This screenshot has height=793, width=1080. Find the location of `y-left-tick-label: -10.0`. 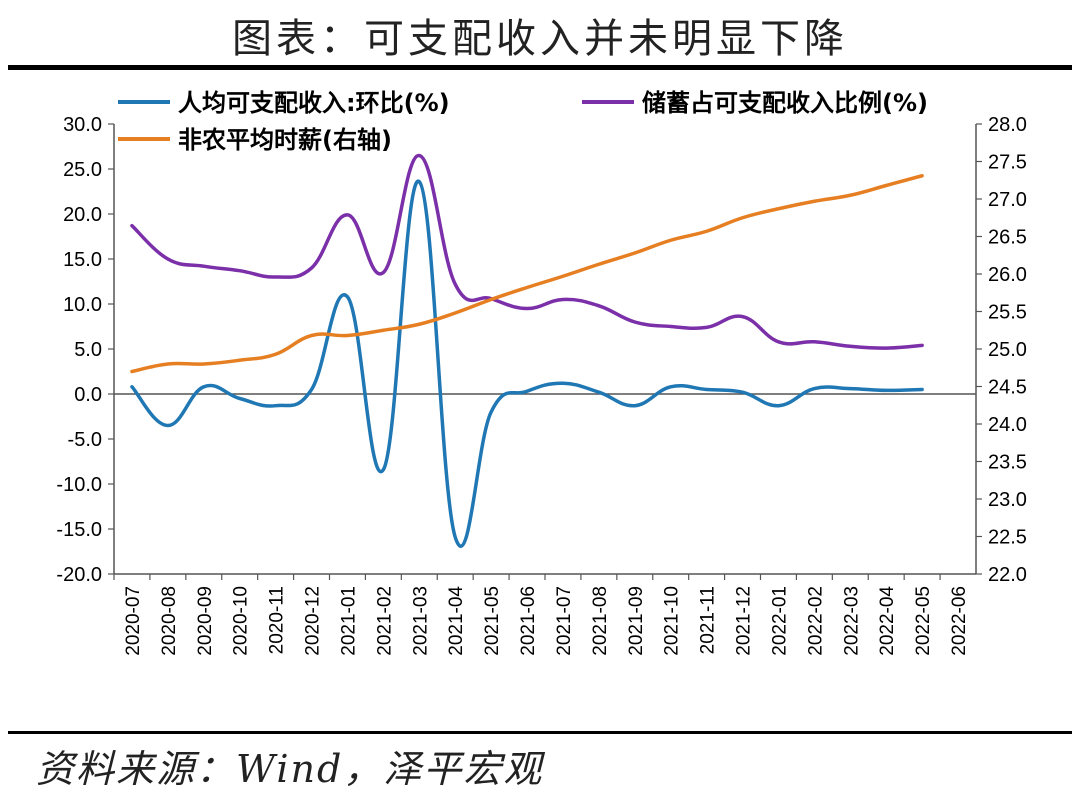

y-left-tick-label: -10.0 is located at coordinates (79, 485).